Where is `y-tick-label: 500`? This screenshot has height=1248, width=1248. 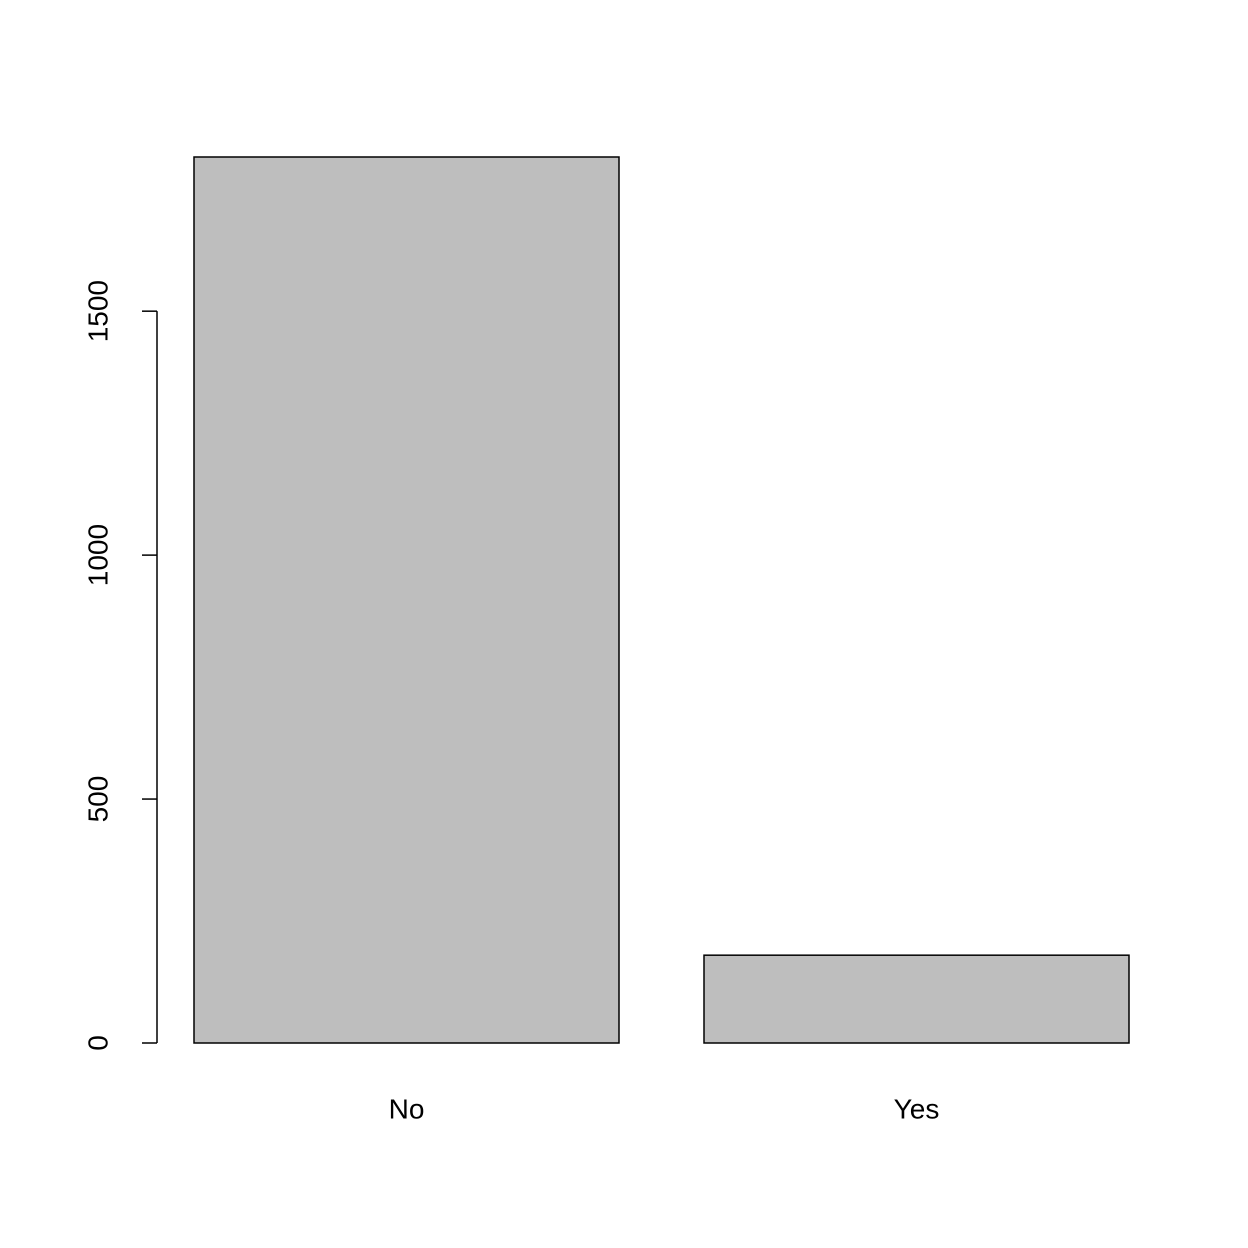 y-tick-label: 500 is located at coordinates (97, 799).